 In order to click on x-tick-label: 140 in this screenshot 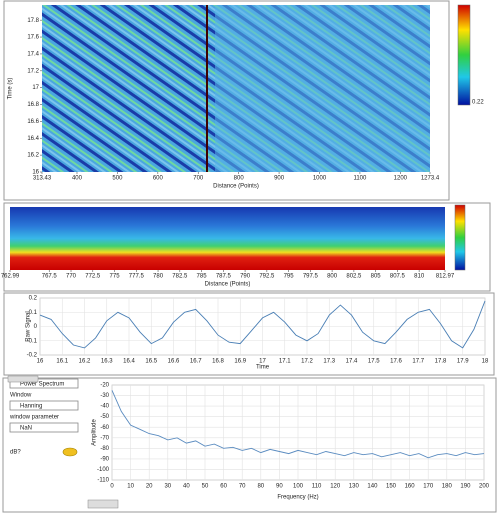, I will do `click(372, 487)`.